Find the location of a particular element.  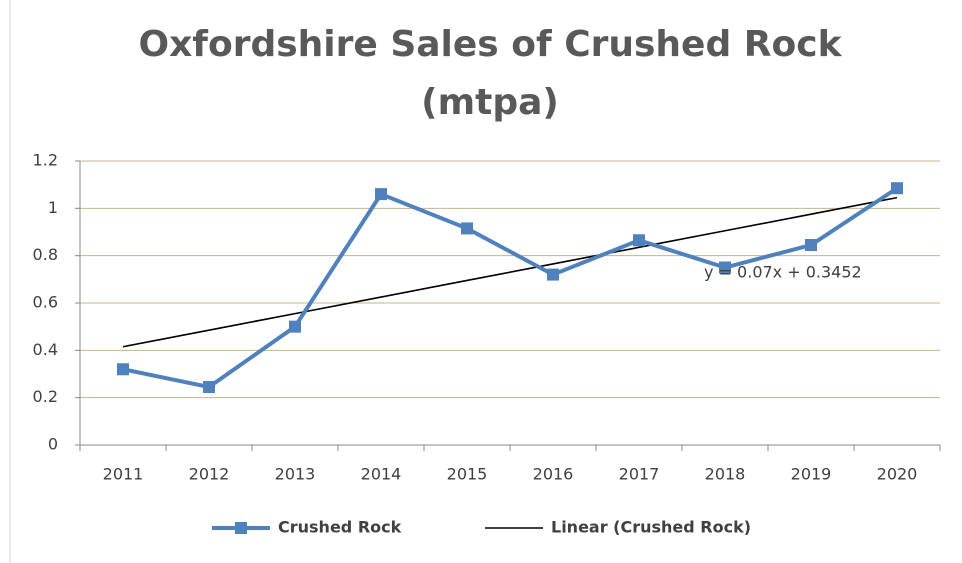

x-tick-label: 2018 is located at coordinates (725, 474).